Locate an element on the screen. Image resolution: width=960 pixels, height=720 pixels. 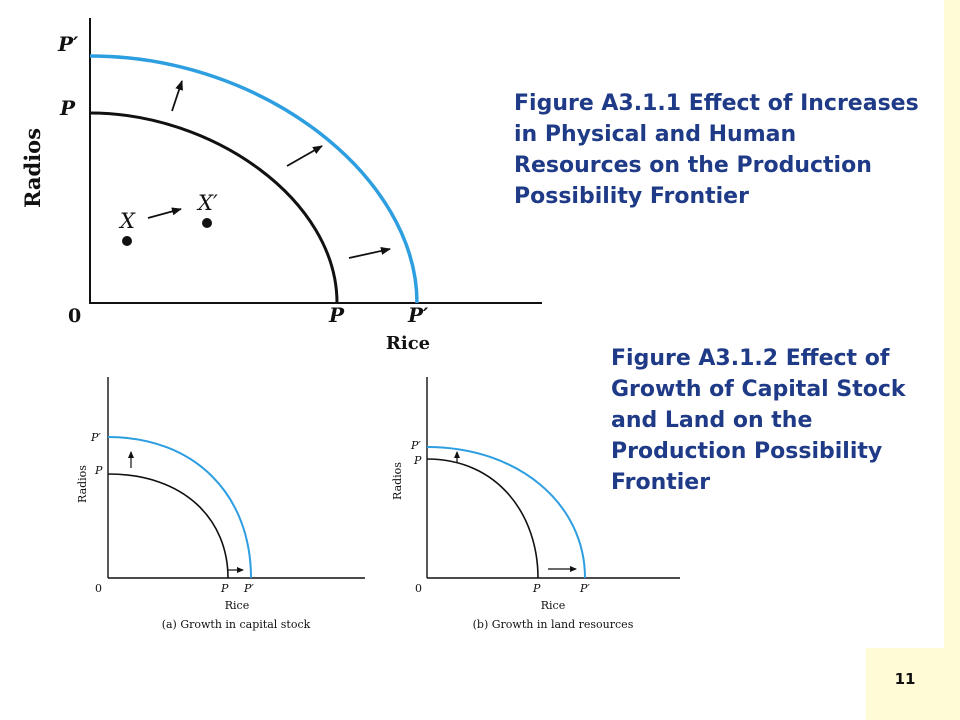
panel-a-p-prime-y-label: P′ is located at coordinates (95, 437).